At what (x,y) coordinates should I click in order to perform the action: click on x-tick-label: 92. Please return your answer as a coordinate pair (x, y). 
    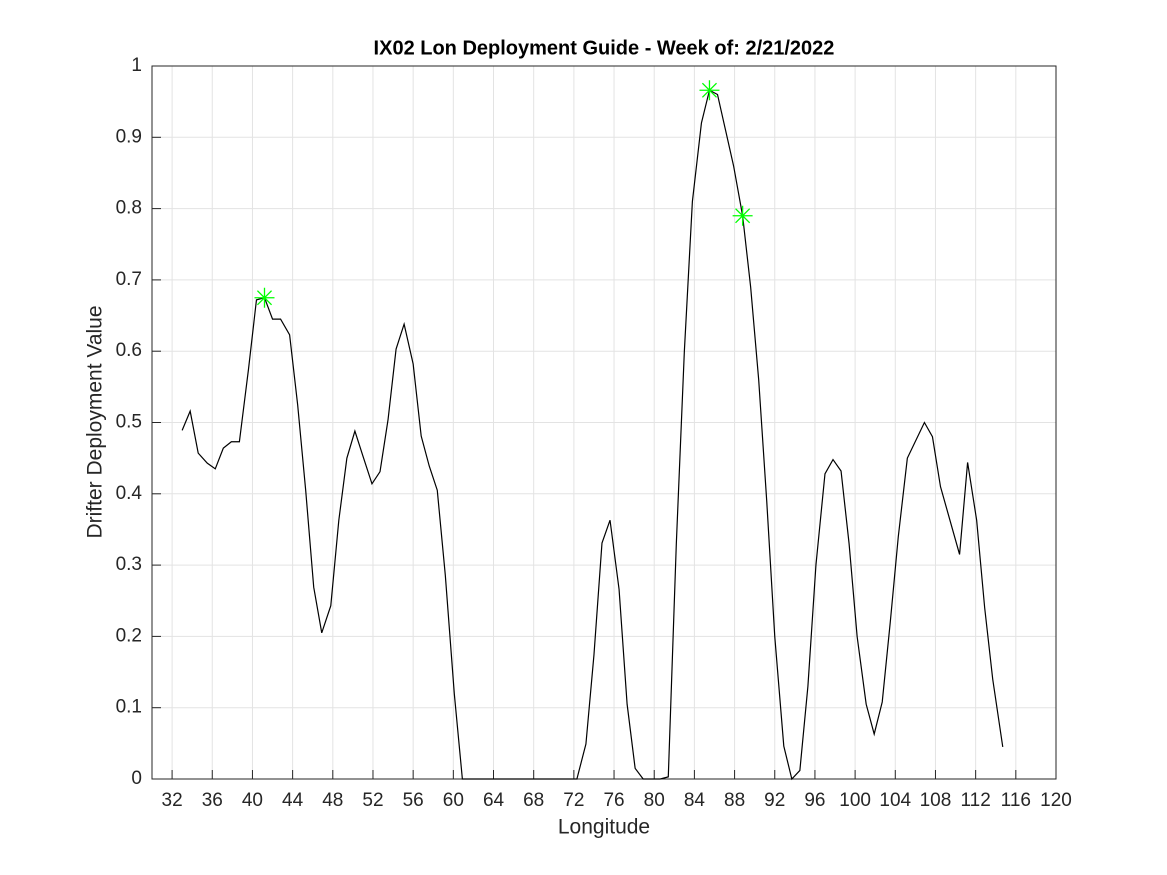
    Looking at the image, I should click on (774, 800).